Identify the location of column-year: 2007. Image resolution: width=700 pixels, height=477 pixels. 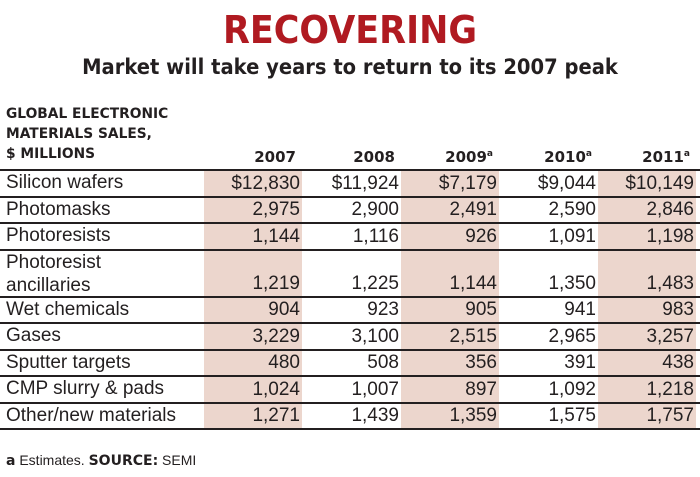
(275, 157).